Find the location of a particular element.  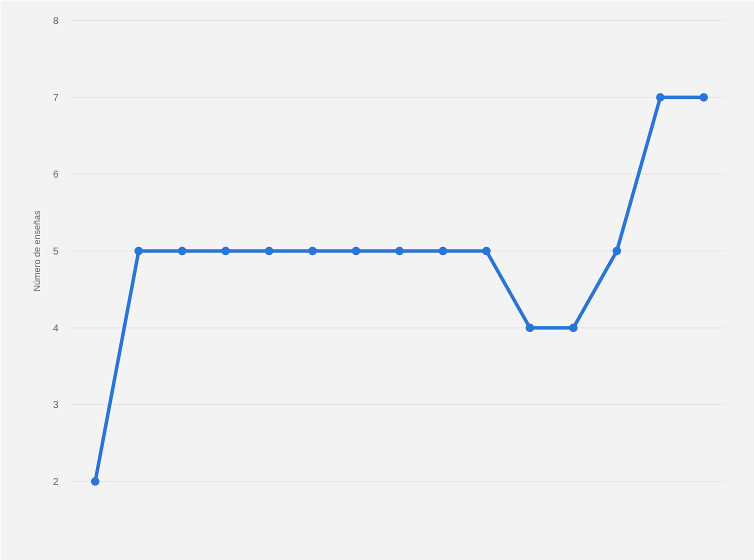

y-tick-label: 3 is located at coordinates (55, 406).